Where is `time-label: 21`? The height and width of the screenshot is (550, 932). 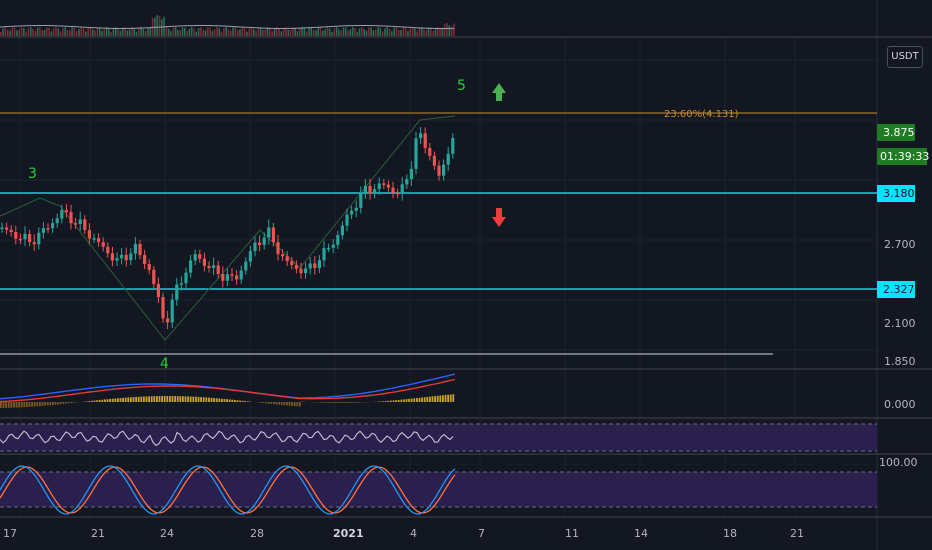
time-label: 21 is located at coordinates (797, 533).